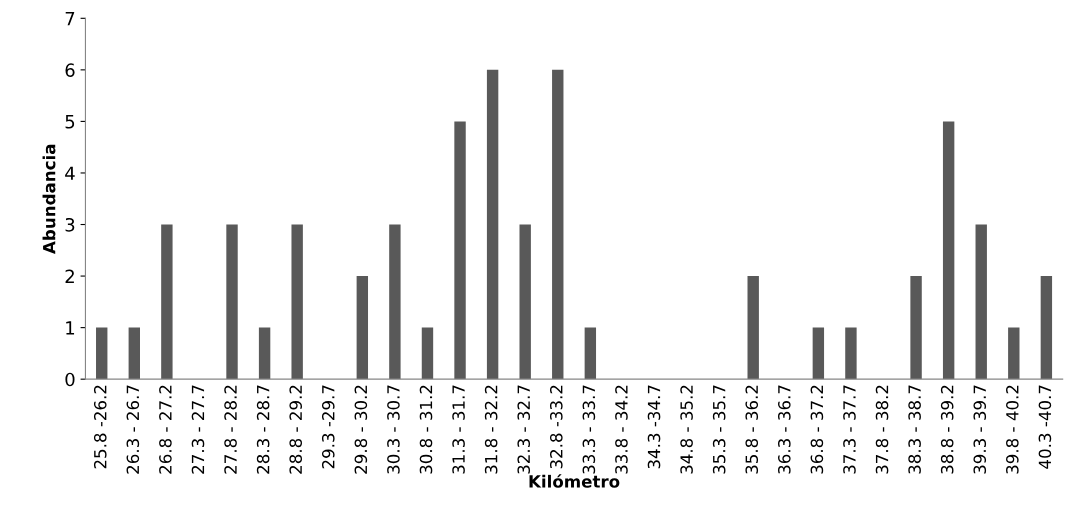 The image size is (1068, 523). What do you see at coordinates (70, 173) in the screenshot?
I see `y-tick-label: 4` at bounding box center [70, 173].